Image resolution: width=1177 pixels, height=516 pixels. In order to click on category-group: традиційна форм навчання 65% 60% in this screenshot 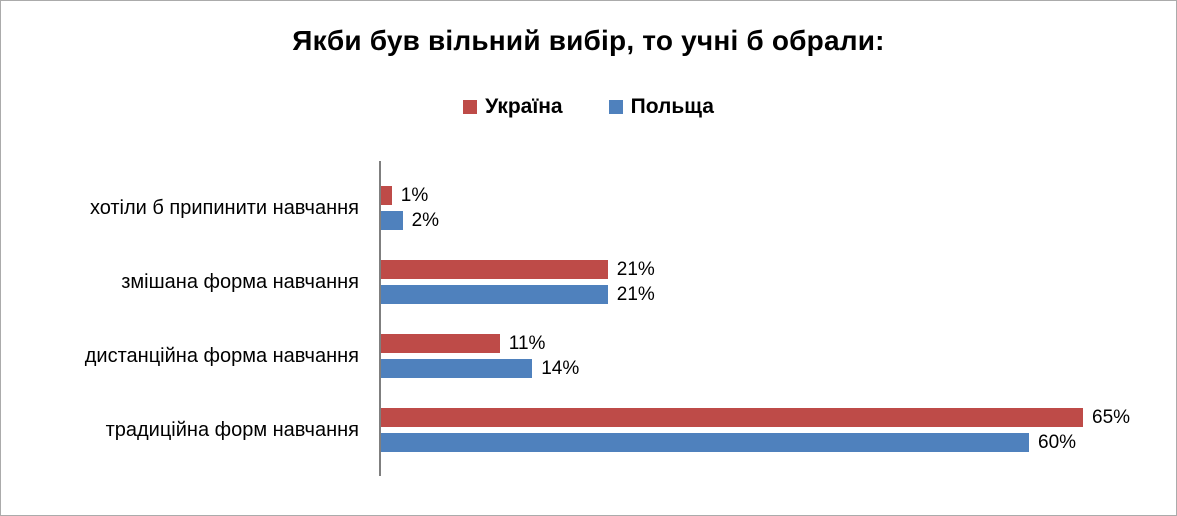, I will do `click(588, 429)`.